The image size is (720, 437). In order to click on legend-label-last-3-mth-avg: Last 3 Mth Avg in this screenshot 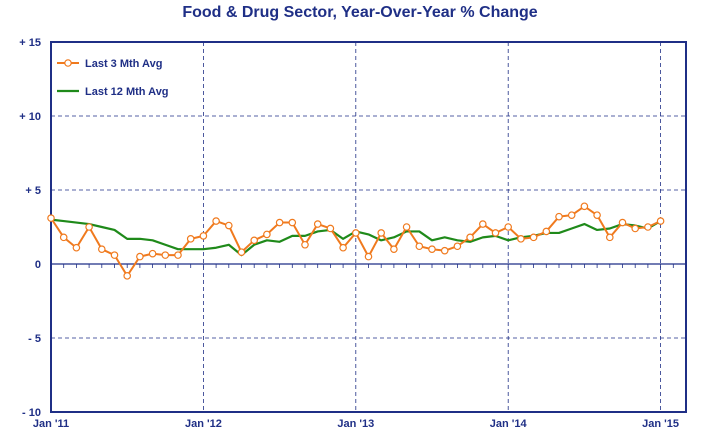, I will do `click(123, 64)`.